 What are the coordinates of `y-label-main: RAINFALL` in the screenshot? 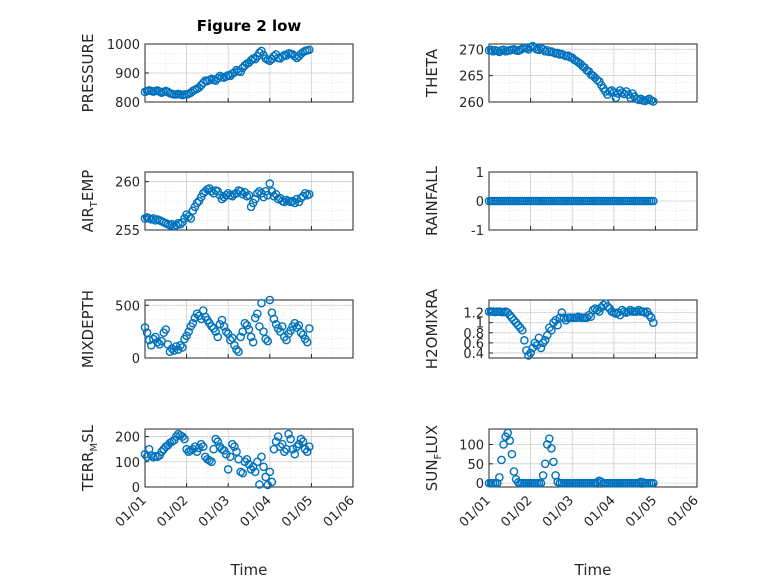 It's located at (432, 200).